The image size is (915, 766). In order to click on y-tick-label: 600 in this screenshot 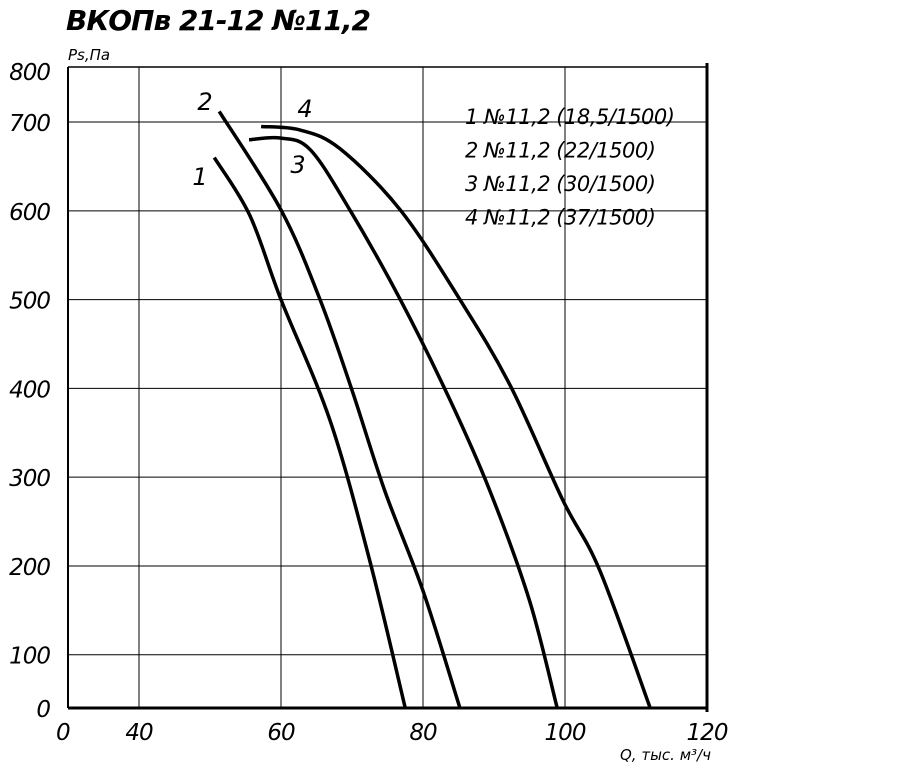, I will do `click(29, 213)`.